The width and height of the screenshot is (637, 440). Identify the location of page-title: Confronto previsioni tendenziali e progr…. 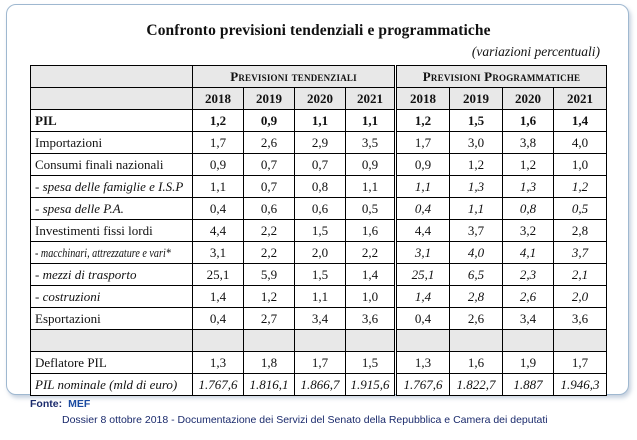
(318, 30).